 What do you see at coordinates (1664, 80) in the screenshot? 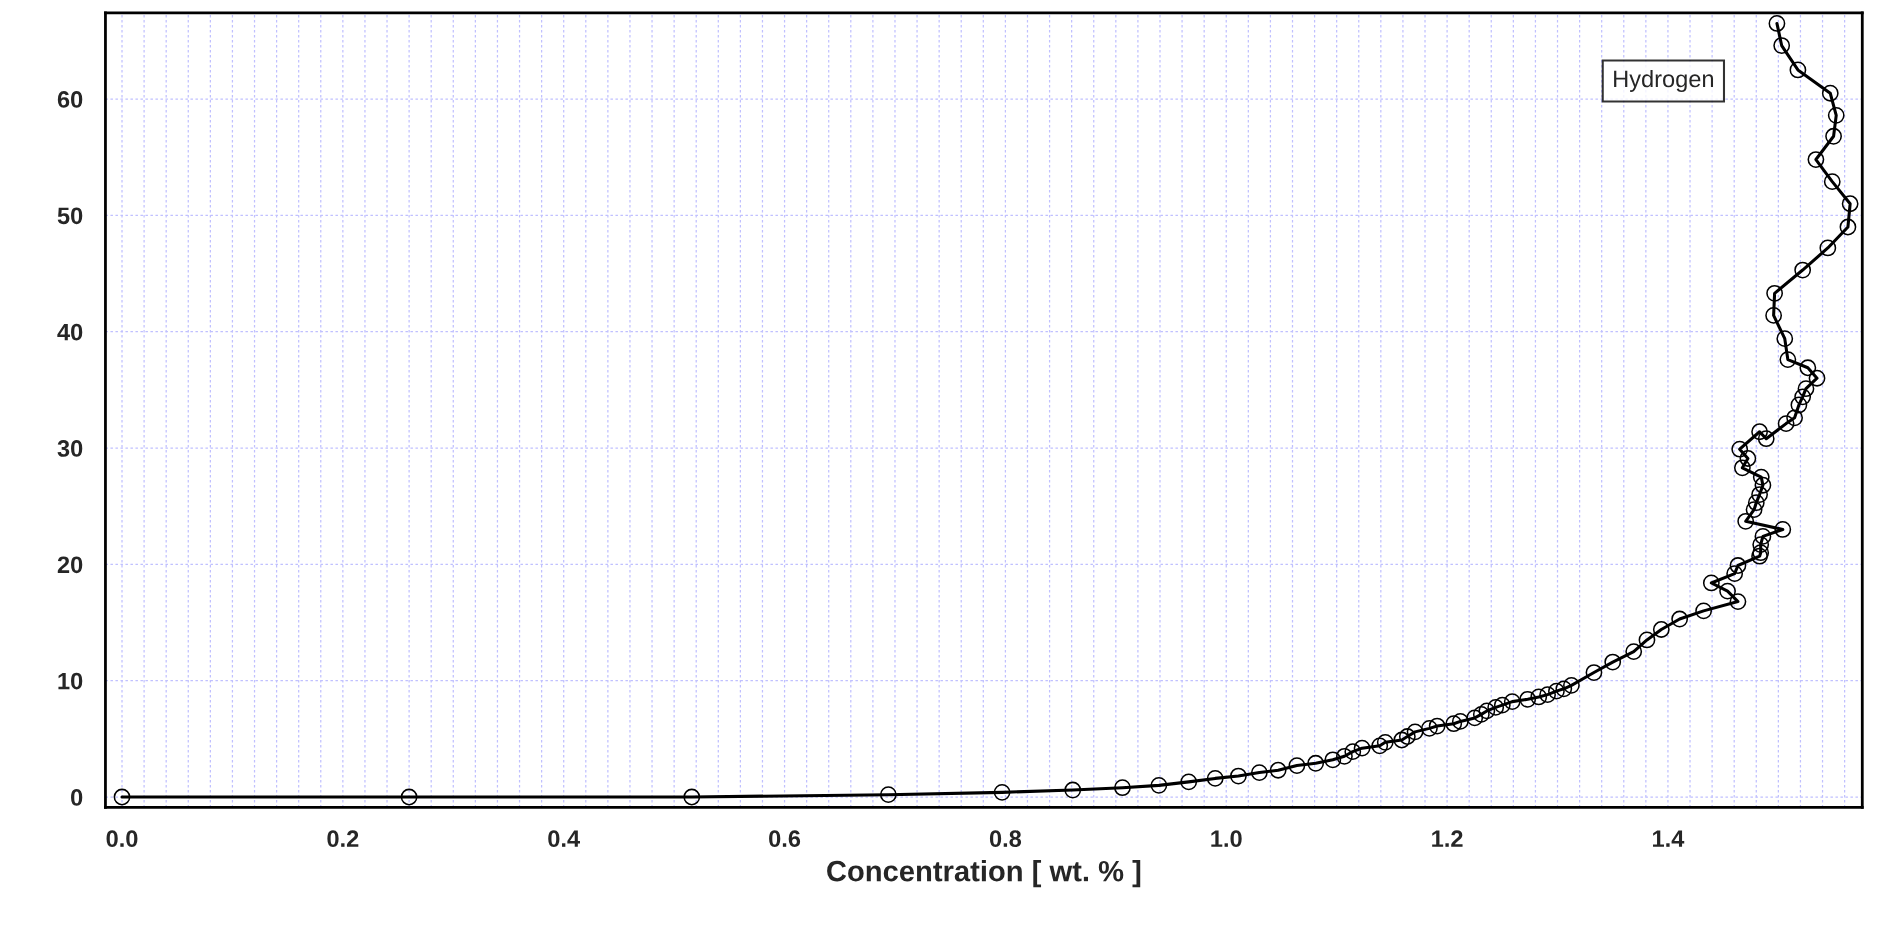
I see `text: Hydrogen` at bounding box center [1664, 80].